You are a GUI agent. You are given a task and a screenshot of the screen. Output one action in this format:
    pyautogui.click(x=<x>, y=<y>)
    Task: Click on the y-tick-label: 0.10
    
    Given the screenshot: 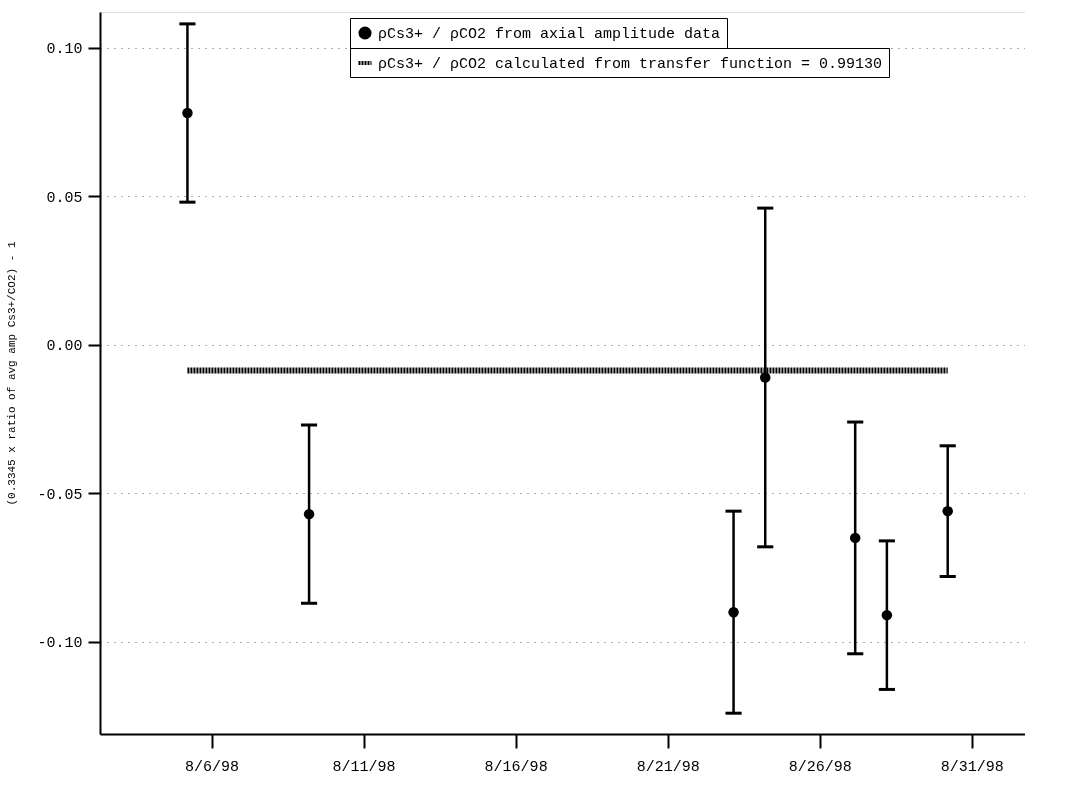 What is the action you would take?
    pyautogui.click(x=64, y=50)
    